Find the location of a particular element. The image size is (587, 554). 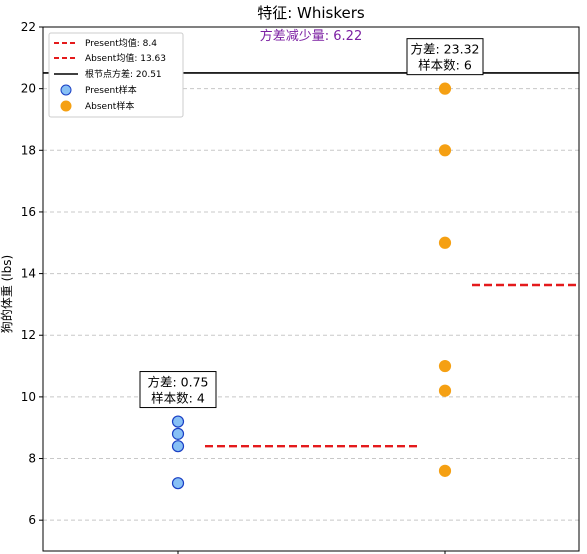

y-axis-label: 狗的体重 (lbs) is located at coordinates (7, 294).